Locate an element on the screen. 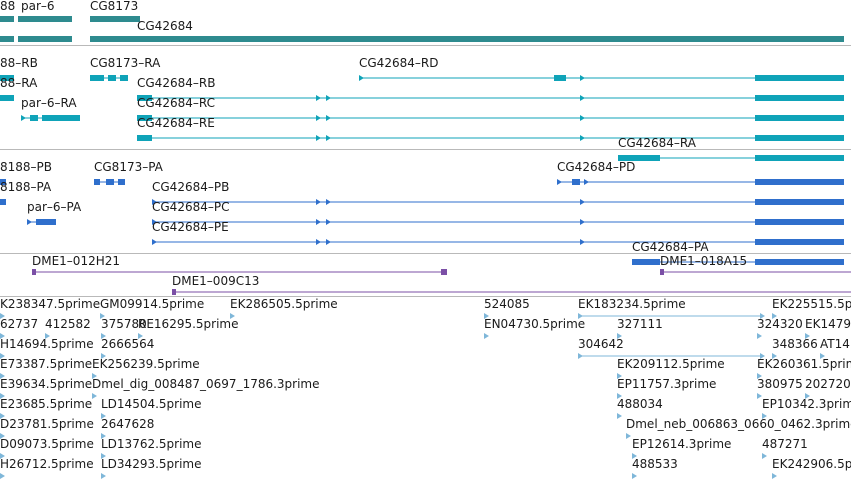  feature-label: CG42684–RA is located at coordinates (657, 143).